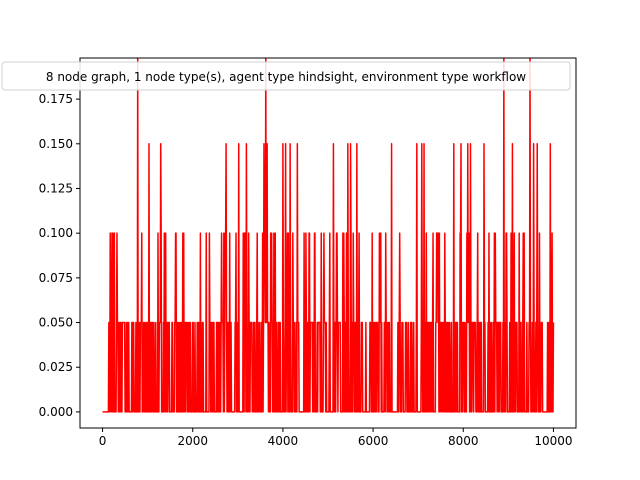 The height and width of the screenshot is (480, 640). Describe the element at coordinates (553, 441) in the screenshot. I see `x-tick-label: 10000` at that location.